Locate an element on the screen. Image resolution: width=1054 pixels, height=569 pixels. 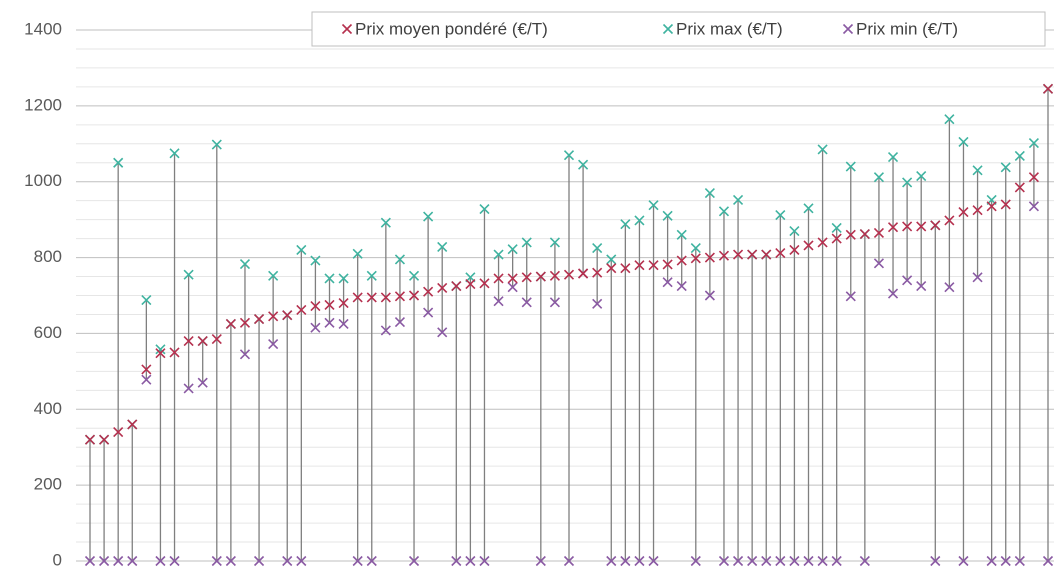
y-tick-label: 1000 is located at coordinates (43, 180).